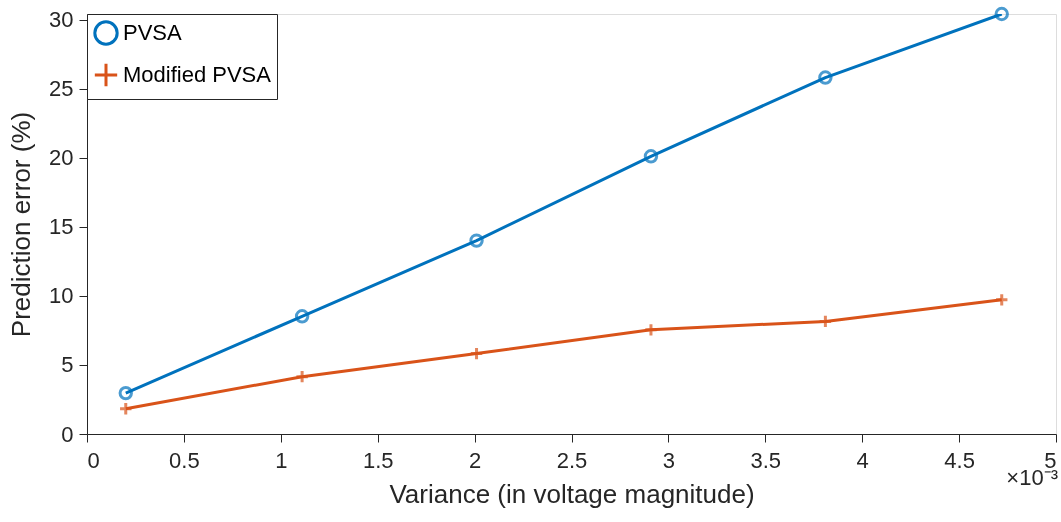 The image size is (1061, 522). What do you see at coordinates (21, 224) in the screenshot?
I see `y-axis-title: Prediction error (%)` at bounding box center [21, 224].